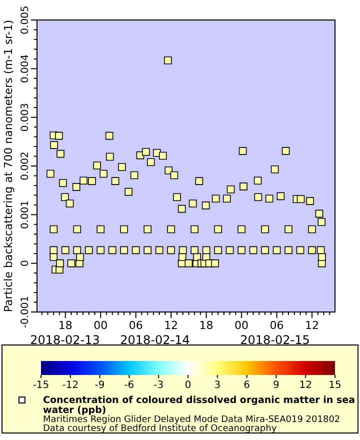  I want to click on text: Data courtesy of Bedford Institute of Oceanography, so click(160, 429).